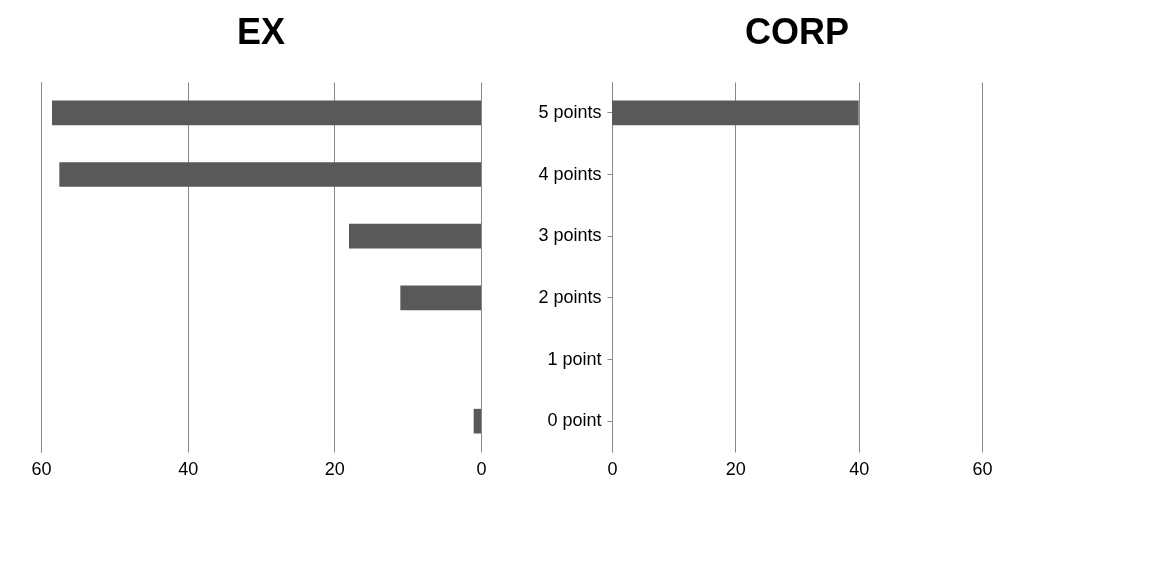 The width and height of the screenshot is (1161, 564). What do you see at coordinates (574, 358) in the screenshot?
I see `y-tick-label: 1 point` at bounding box center [574, 358].